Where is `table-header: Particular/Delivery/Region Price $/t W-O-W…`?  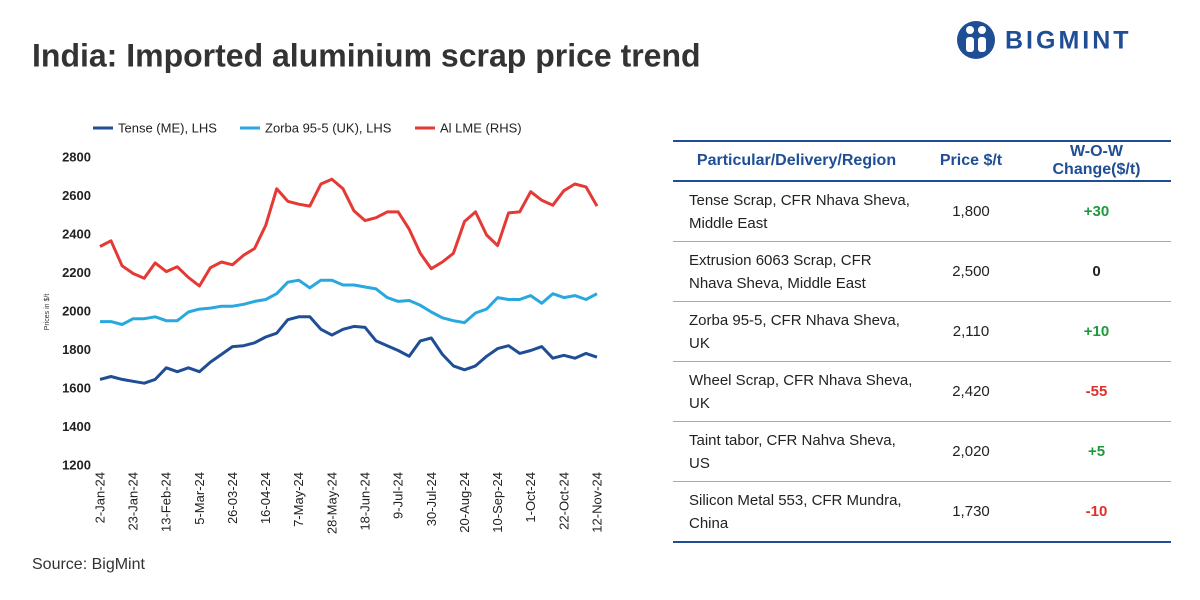
table-header: Particular/Delivery/Region Price $/t W-O-W… is located at coordinates (922, 161).